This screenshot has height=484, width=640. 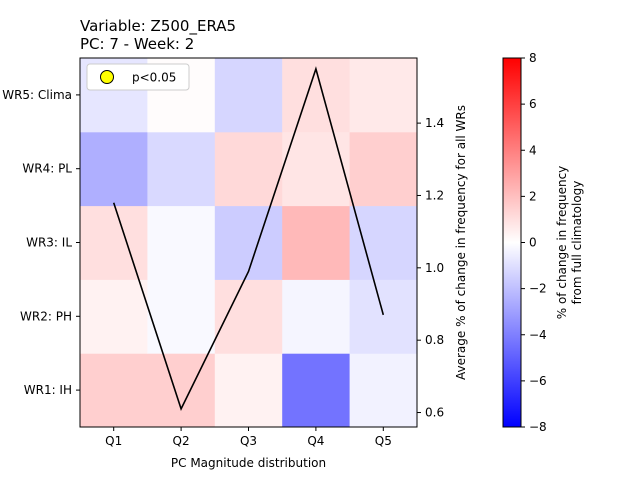 What do you see at coordinates (107, 77) in the screenshot?
I see `legend-marker` at bounding box center [107, 77].